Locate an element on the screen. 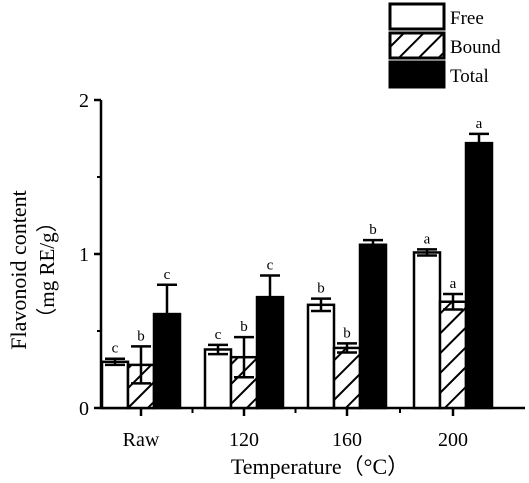 The height and width of the screenshot is (483, 529). x-tick-label: 160 is located at coordinates (347, 440).